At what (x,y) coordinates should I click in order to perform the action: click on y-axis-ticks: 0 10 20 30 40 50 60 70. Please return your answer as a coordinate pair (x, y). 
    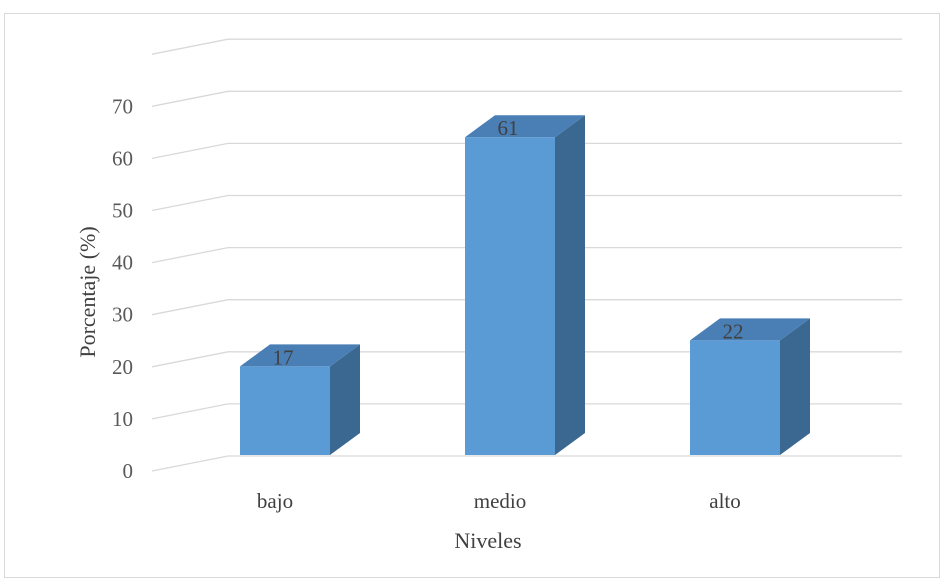
    Looking at the image, I should click on (122, 288).